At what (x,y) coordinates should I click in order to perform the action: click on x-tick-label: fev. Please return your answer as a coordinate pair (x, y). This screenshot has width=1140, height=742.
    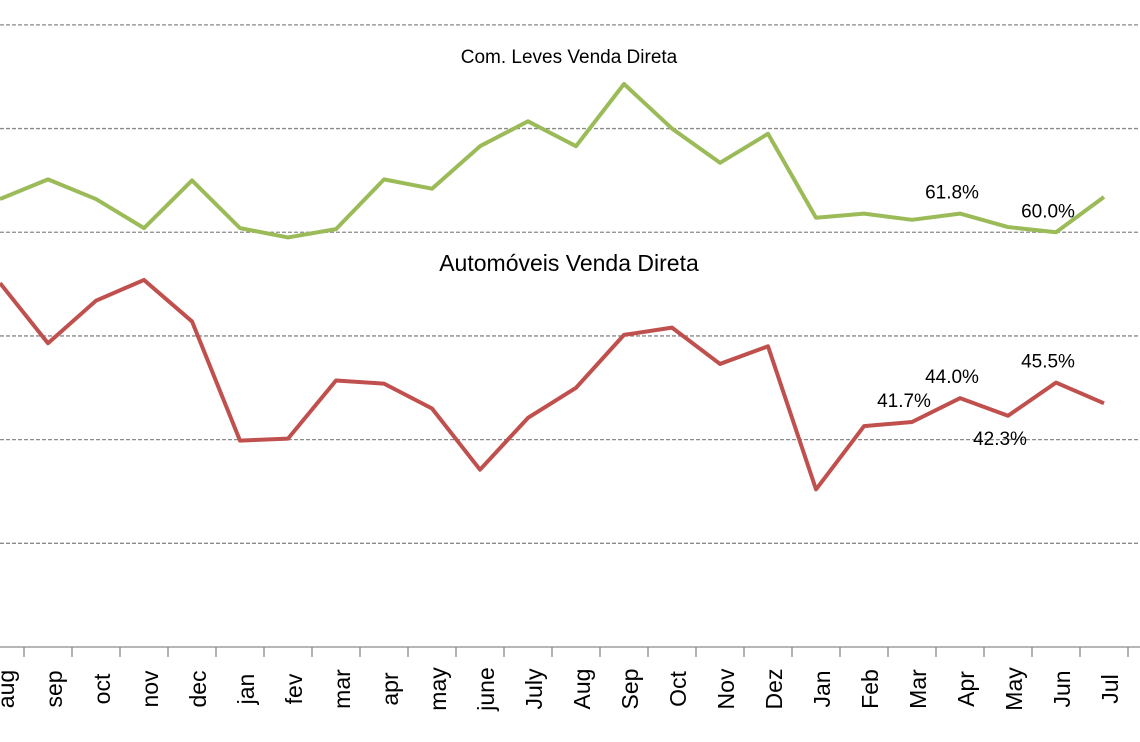
    Looking at the image, I should click on (294, 688).